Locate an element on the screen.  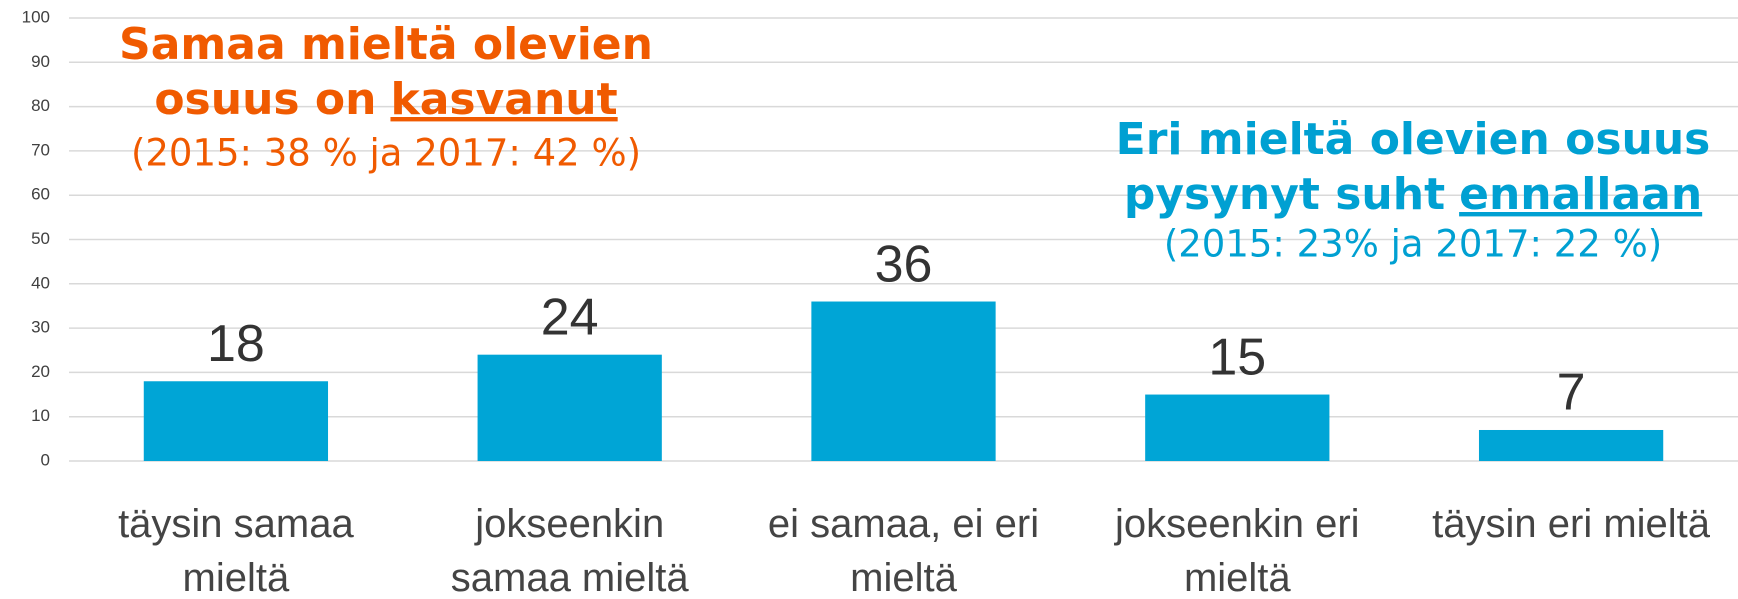
annotation-line: pysynyt suht is located at coordinates (1284, 194).